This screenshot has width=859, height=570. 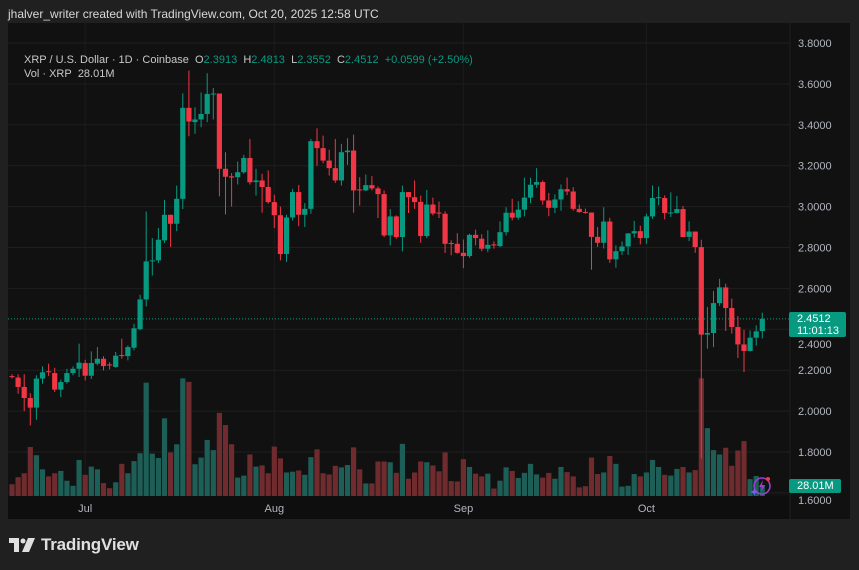 What do you see at coordinates (314, 60) in the screenshot?
I see `low-value: 2.3552` at bounding box center [314, 60].